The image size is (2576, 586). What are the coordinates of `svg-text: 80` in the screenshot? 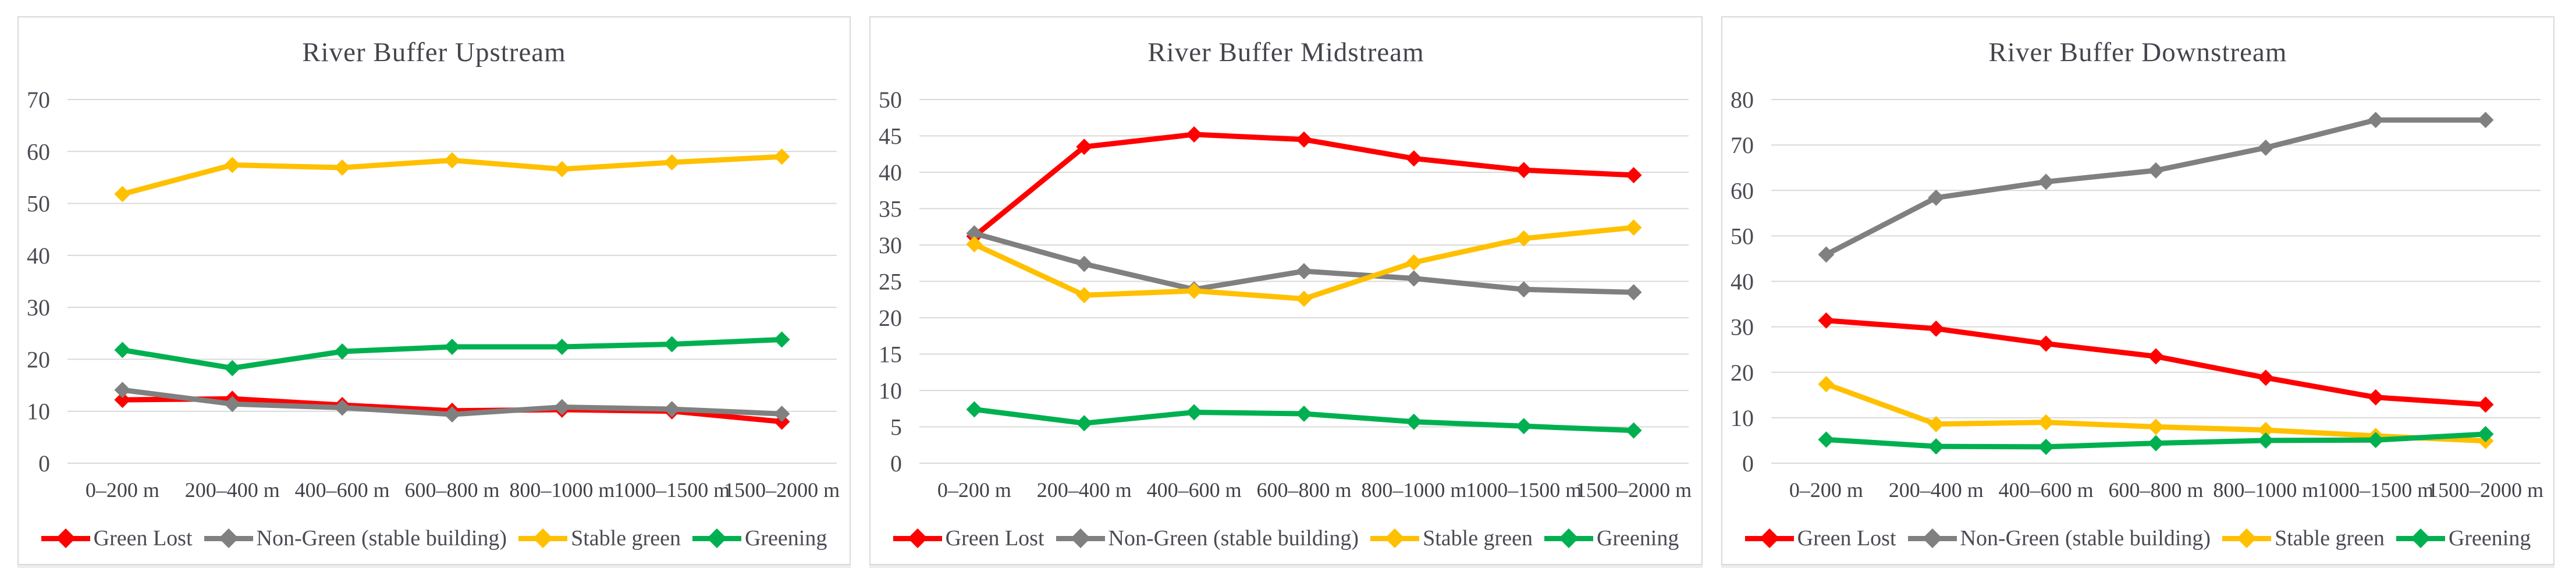 It's located at (1742, 100).